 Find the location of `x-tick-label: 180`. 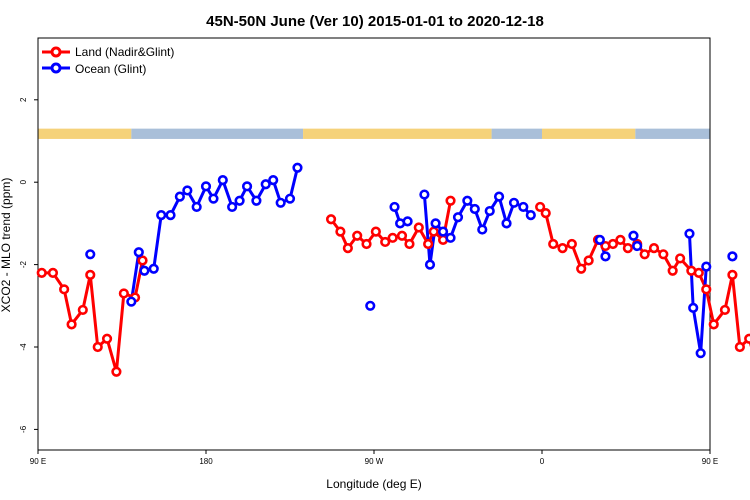

x-tick-label: 180 is located at coordinates (206, 461).